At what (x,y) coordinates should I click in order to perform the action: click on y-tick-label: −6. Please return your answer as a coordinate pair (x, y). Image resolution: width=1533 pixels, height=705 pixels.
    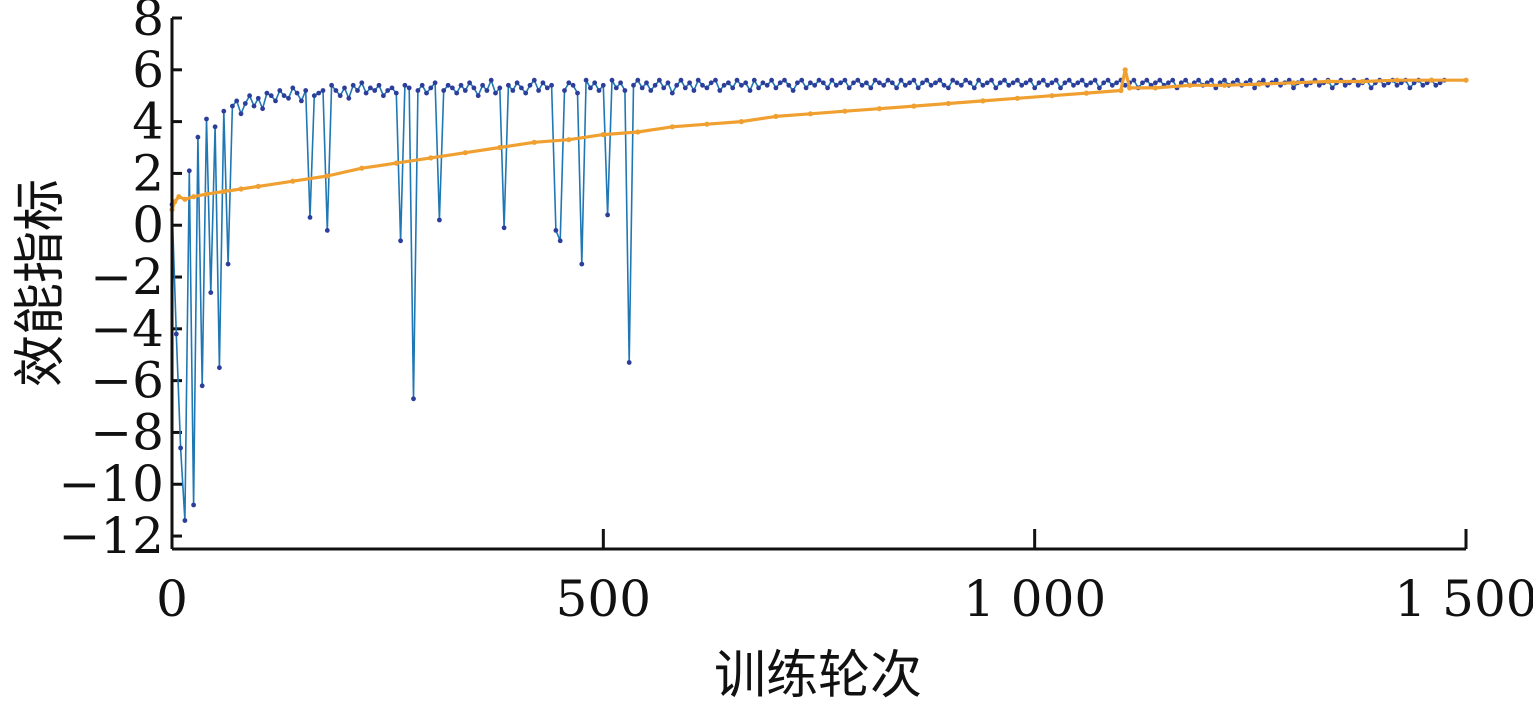
    Looking at the image, I should click on (127, 381).